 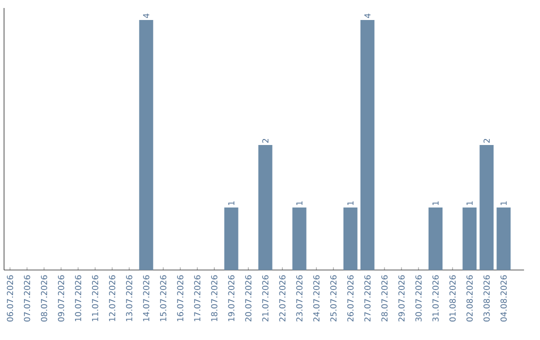 What do you see at coordinates (231, 298) in the screenshot?
I see `x-tick-label: 19.07.2026` at bounding box center [231, 298].